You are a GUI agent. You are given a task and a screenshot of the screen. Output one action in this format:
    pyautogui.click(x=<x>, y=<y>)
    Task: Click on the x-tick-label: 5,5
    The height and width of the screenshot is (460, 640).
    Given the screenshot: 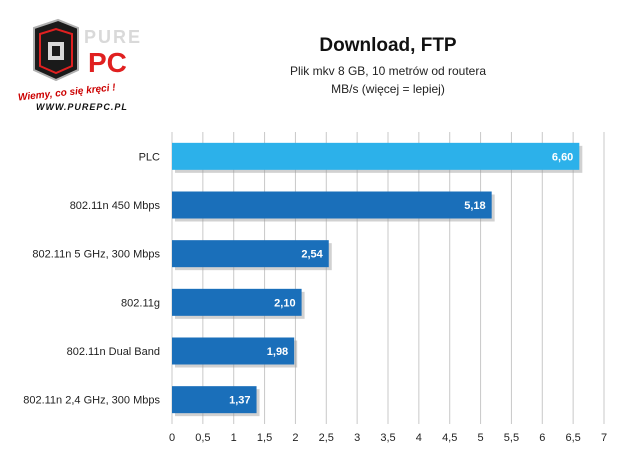 What is the action you would take?
    pyautogui.click(x=511, y=438)
    